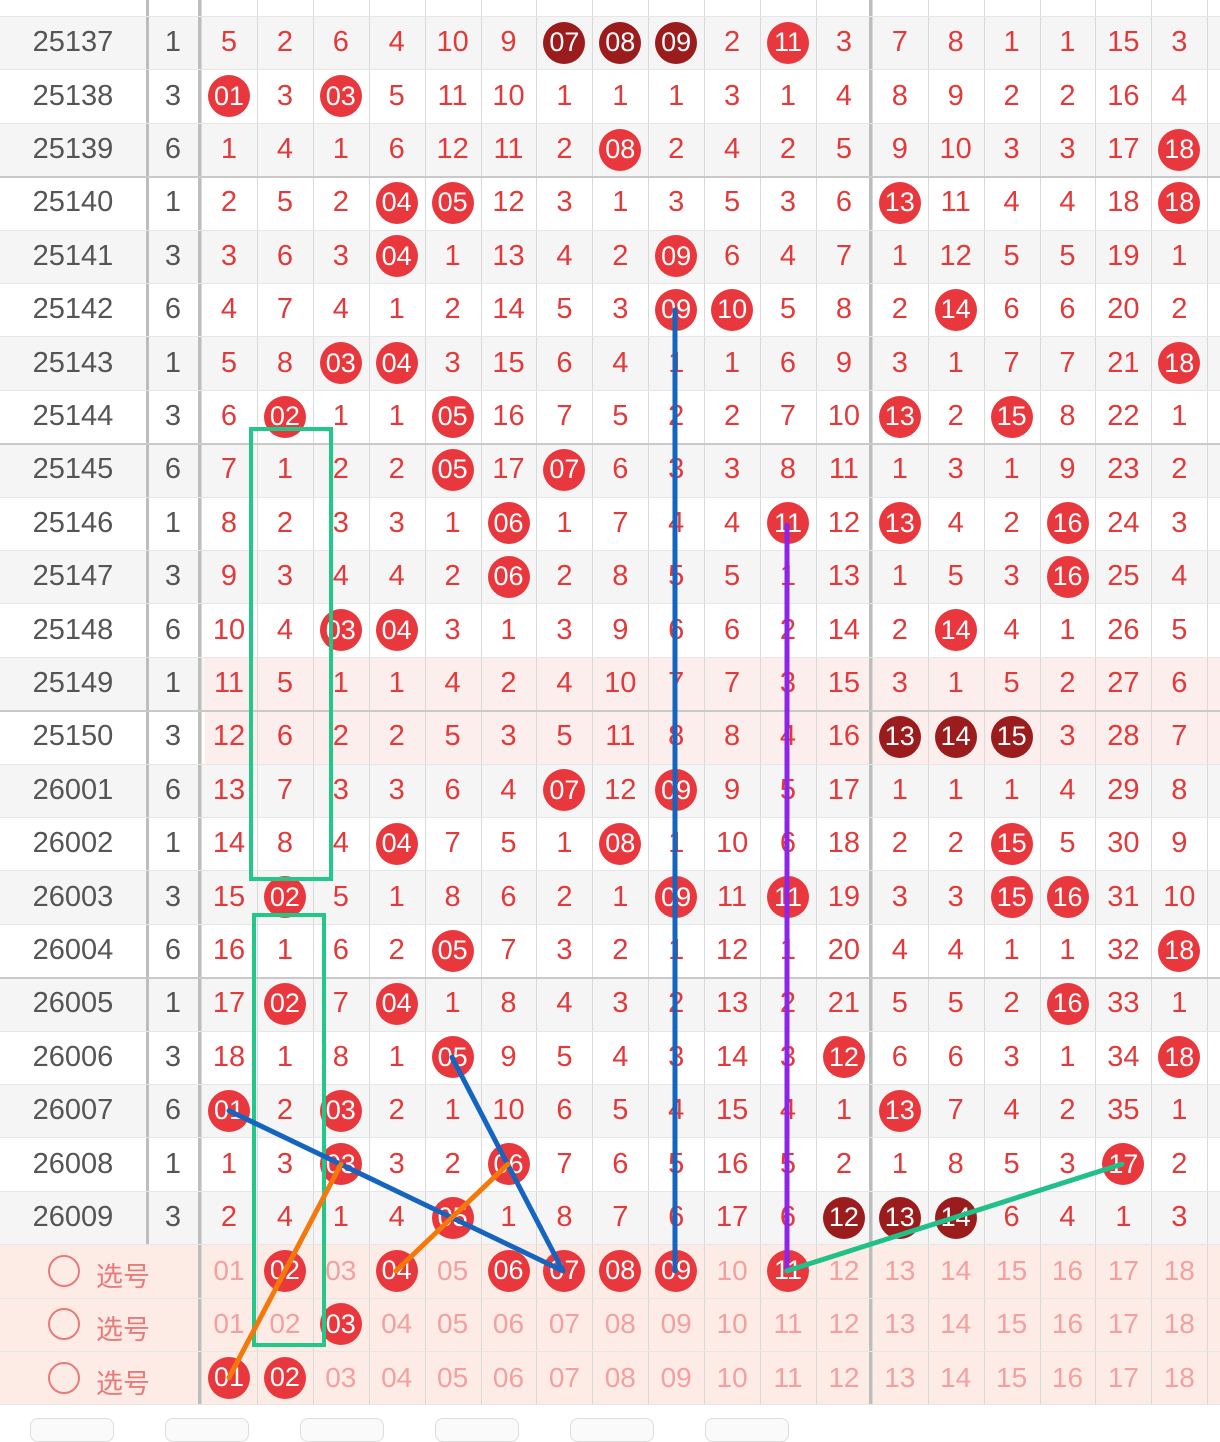  Describe the element at coordinates (508, 1270) in the screenshot. I see `selected-number-ball: 06` at that location.